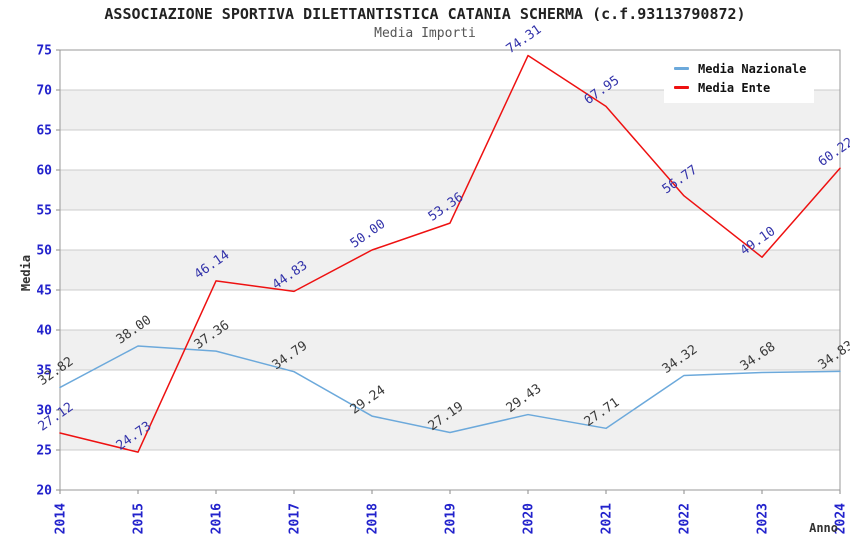 The height and width of the screenshot is (550, 850). Describe the element at coordinates (26, 273) in the screenshot. I see `y-axis-title: Media` at that location.